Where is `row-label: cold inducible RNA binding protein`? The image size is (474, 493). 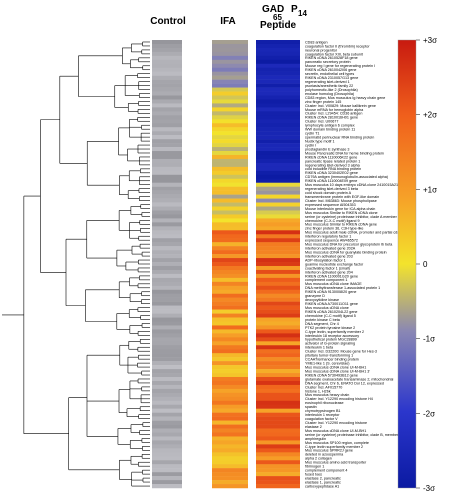 row-label: cold inducible RNA binding protein is located at coordinates (333, 169).